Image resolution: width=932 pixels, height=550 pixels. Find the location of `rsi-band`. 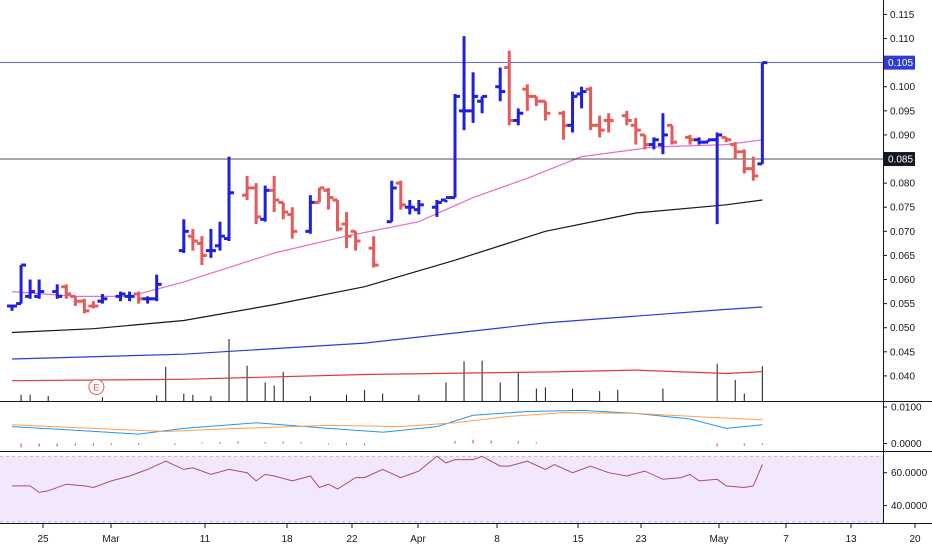

rsi-band is located at coordinates (441, 489).